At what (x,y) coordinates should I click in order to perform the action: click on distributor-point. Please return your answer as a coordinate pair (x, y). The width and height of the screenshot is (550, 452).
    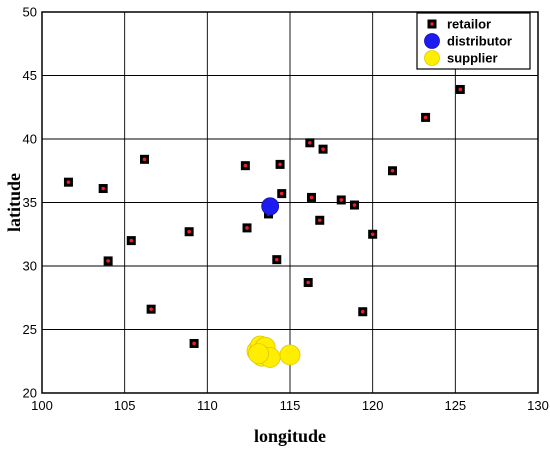
    Looking at the image, I should click on (270, 206).